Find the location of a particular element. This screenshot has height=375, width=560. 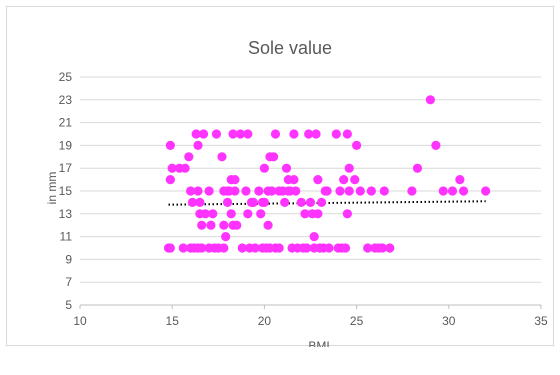

y-tick-label: 11 is located at coordinates (66, 237).